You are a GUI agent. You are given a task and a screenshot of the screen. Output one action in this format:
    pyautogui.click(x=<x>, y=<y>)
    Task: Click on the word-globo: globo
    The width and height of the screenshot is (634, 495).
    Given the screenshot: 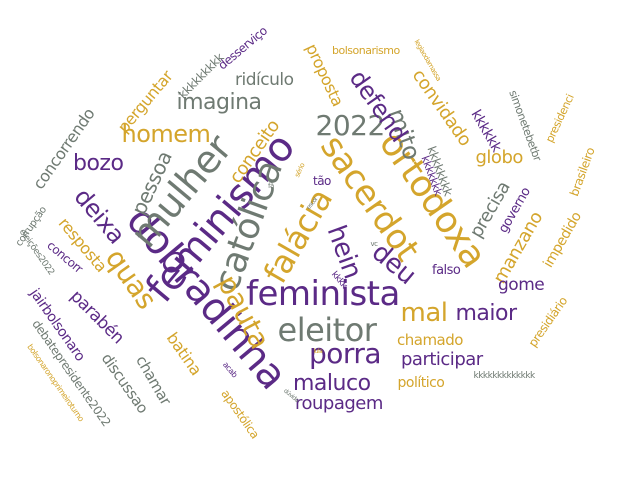 What is the action you would take?
    pyautogui.click(x=499, y=157)
    